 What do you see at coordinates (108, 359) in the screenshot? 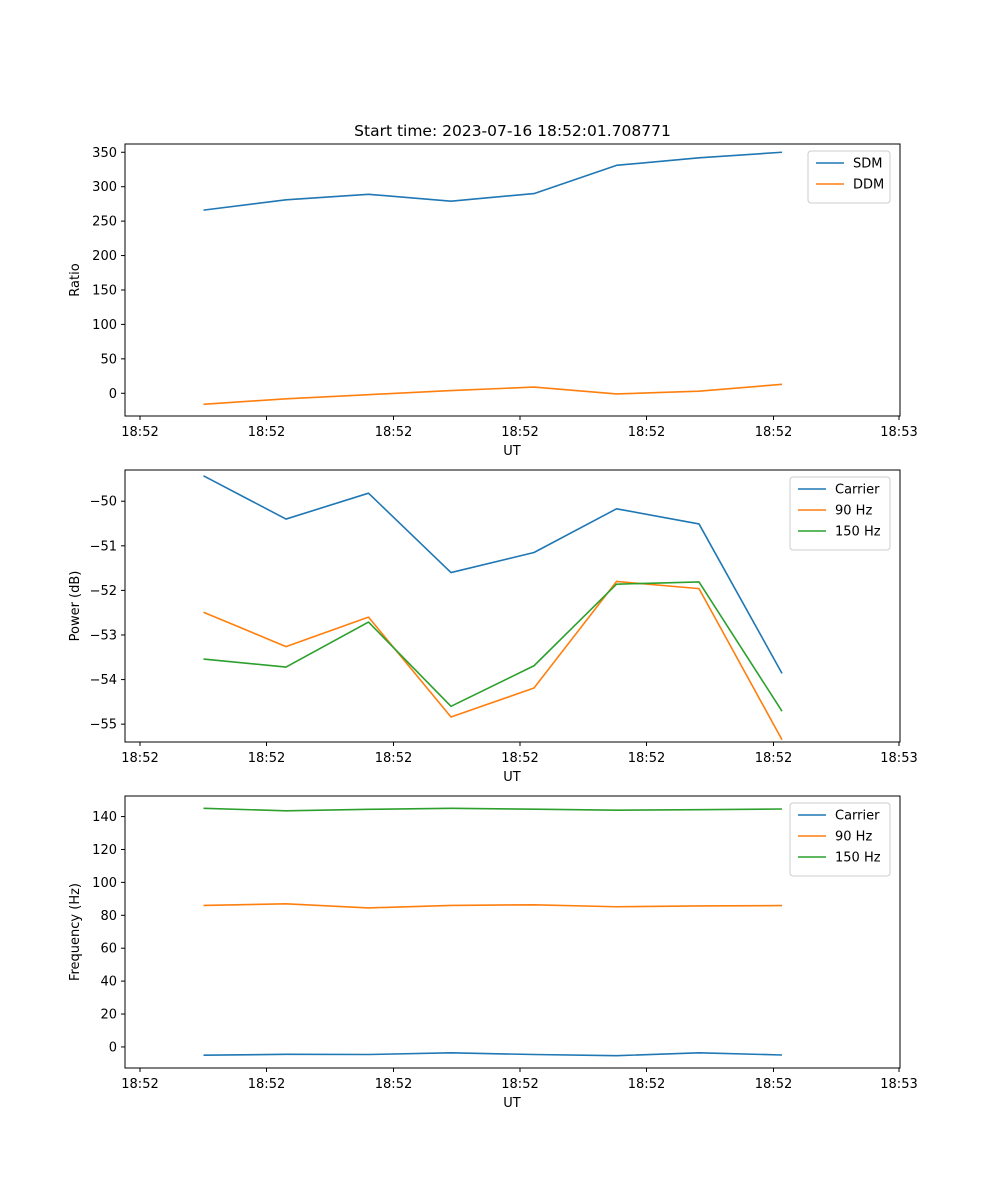
I see `y-tick-label: 50` at bounding box center [108, 359].